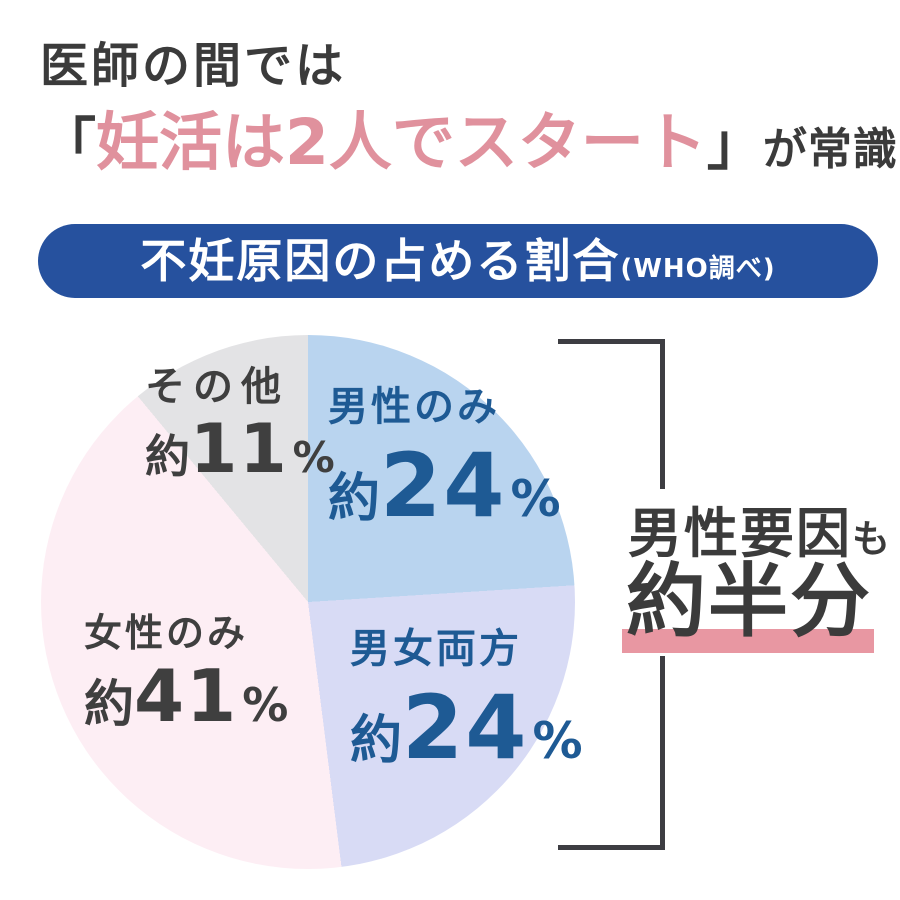 Image resolution: width=900 pixels, height=900 pixels. I want to click on slice-label-both-sexes: 男女両方 約 24 %, so click(466, 699).